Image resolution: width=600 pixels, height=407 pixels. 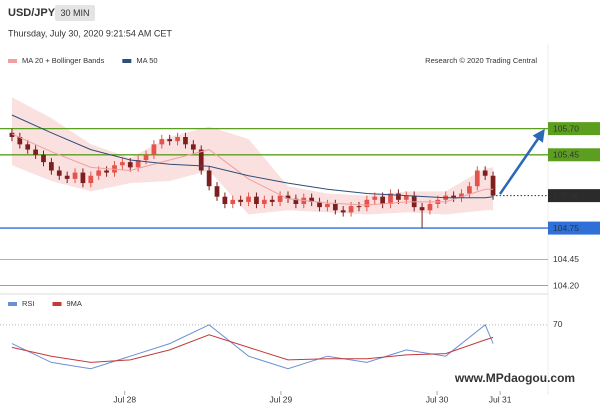 What do you see at coordinates (558, 324) in the screenshot?
I see `y-tick-label: 70` at bounding box center [558, 324].